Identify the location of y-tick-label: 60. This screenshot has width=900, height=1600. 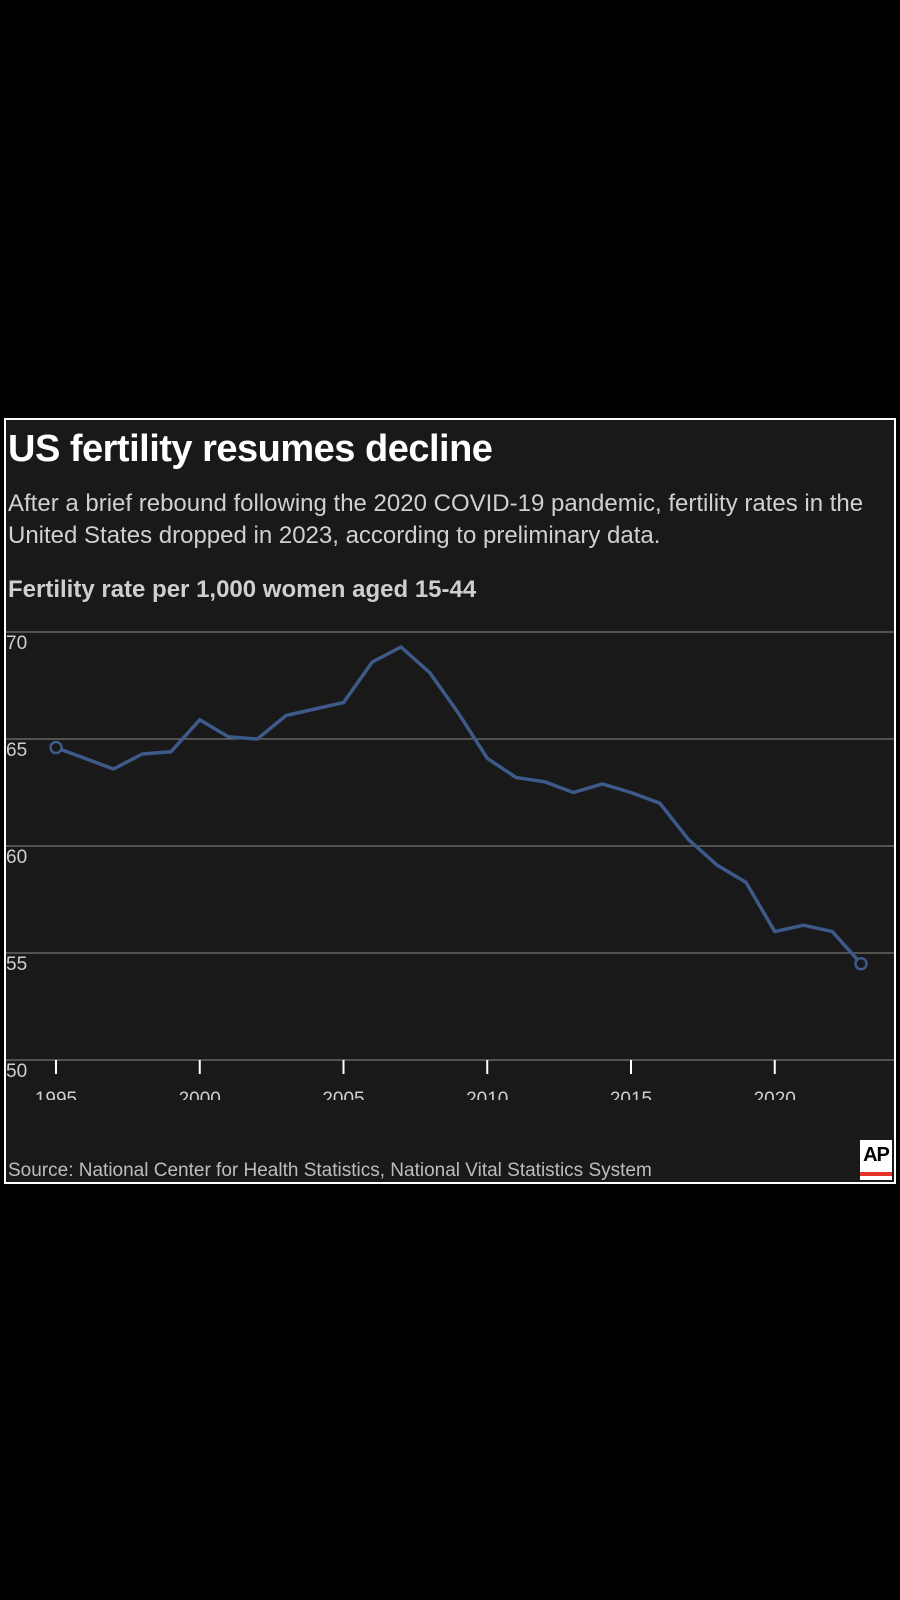
(16, 857).